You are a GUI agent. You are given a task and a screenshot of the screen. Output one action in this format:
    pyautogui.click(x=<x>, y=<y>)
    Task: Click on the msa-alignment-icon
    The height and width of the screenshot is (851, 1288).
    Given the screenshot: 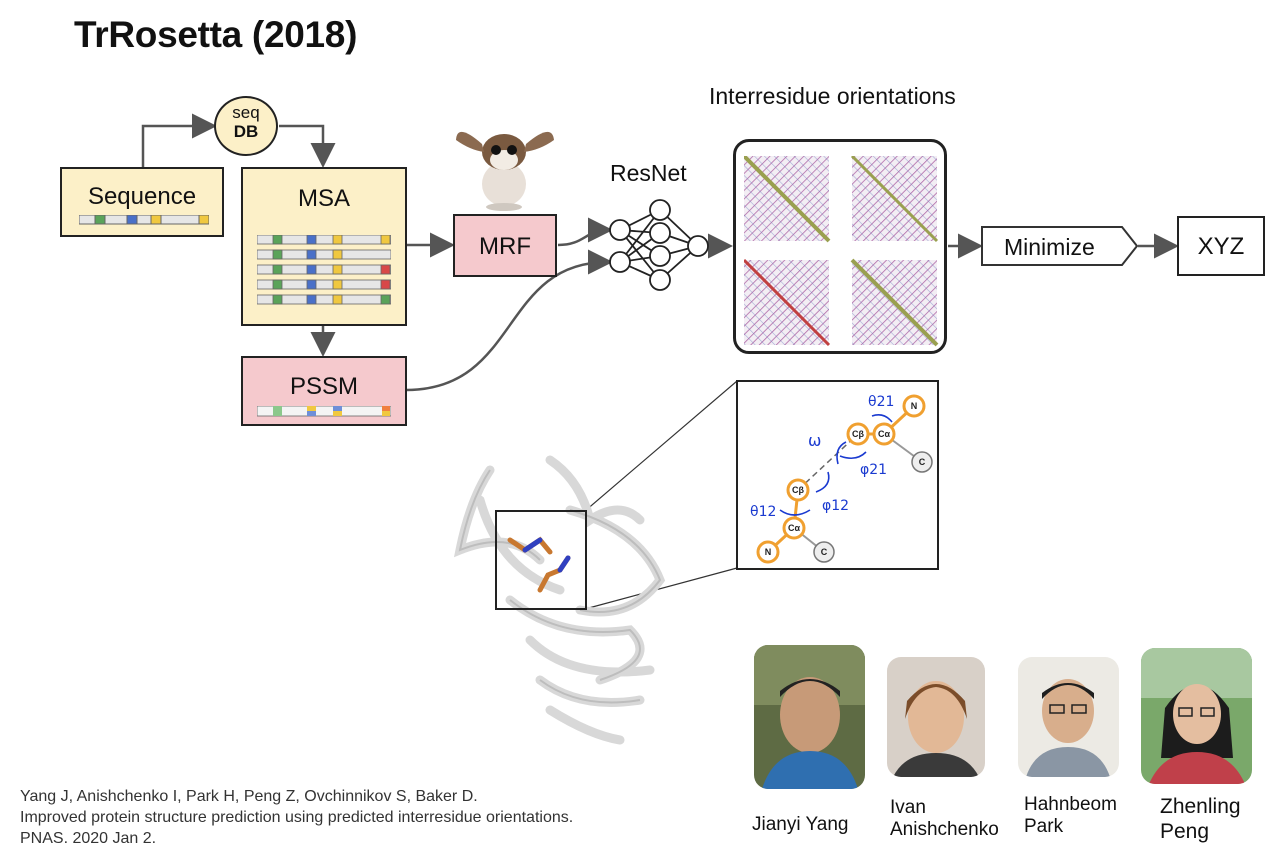 What is the action you would take?
    pyautogui.click(x=324, y=270)
    